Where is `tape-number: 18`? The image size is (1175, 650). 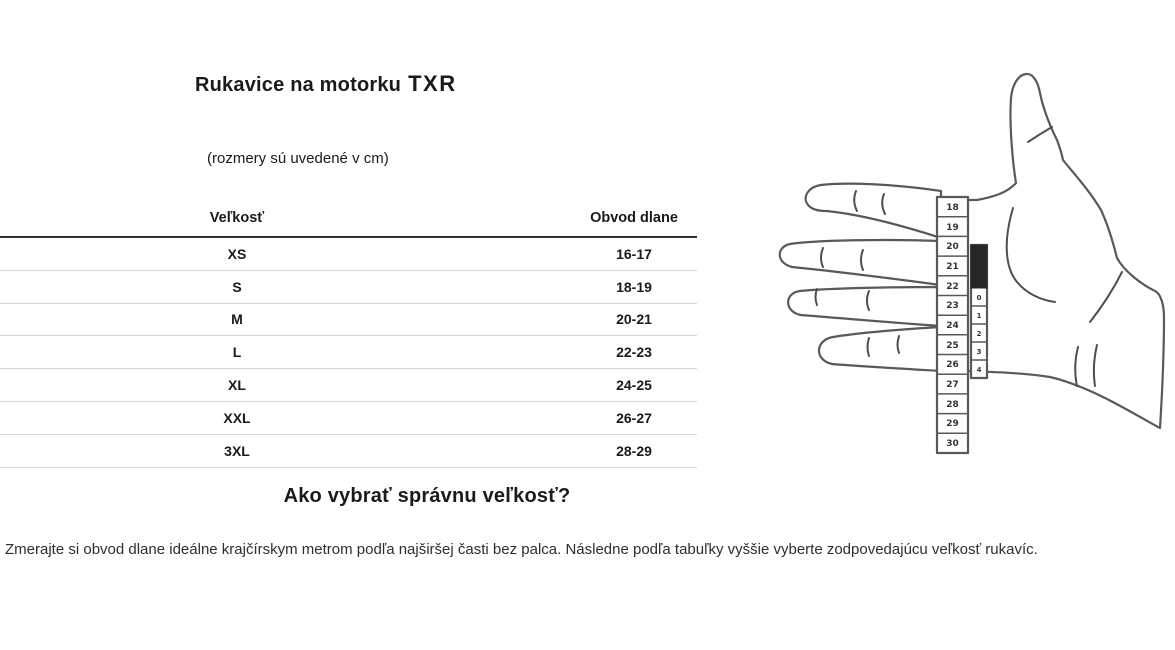 tape-number: 18 is located at coordinates (952, 208).